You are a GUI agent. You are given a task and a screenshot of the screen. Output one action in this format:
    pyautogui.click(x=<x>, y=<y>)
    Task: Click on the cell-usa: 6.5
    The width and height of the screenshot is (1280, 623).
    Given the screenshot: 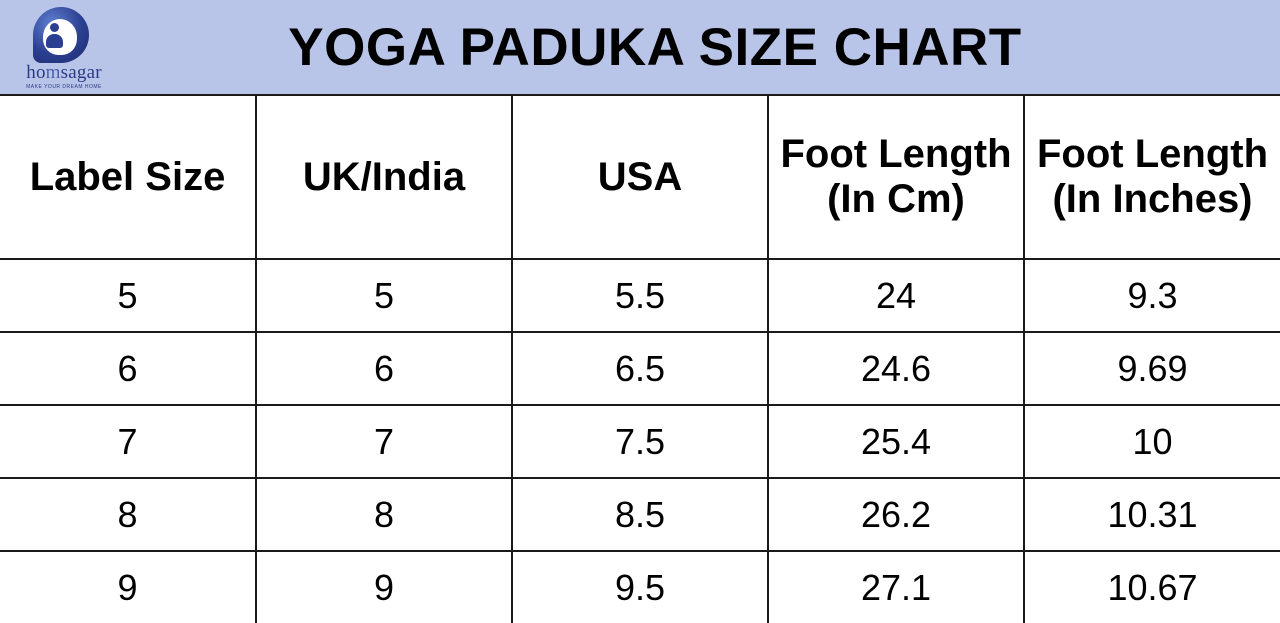 What is the action you would take?
    pyautogui.click(x=640, y=368)
    